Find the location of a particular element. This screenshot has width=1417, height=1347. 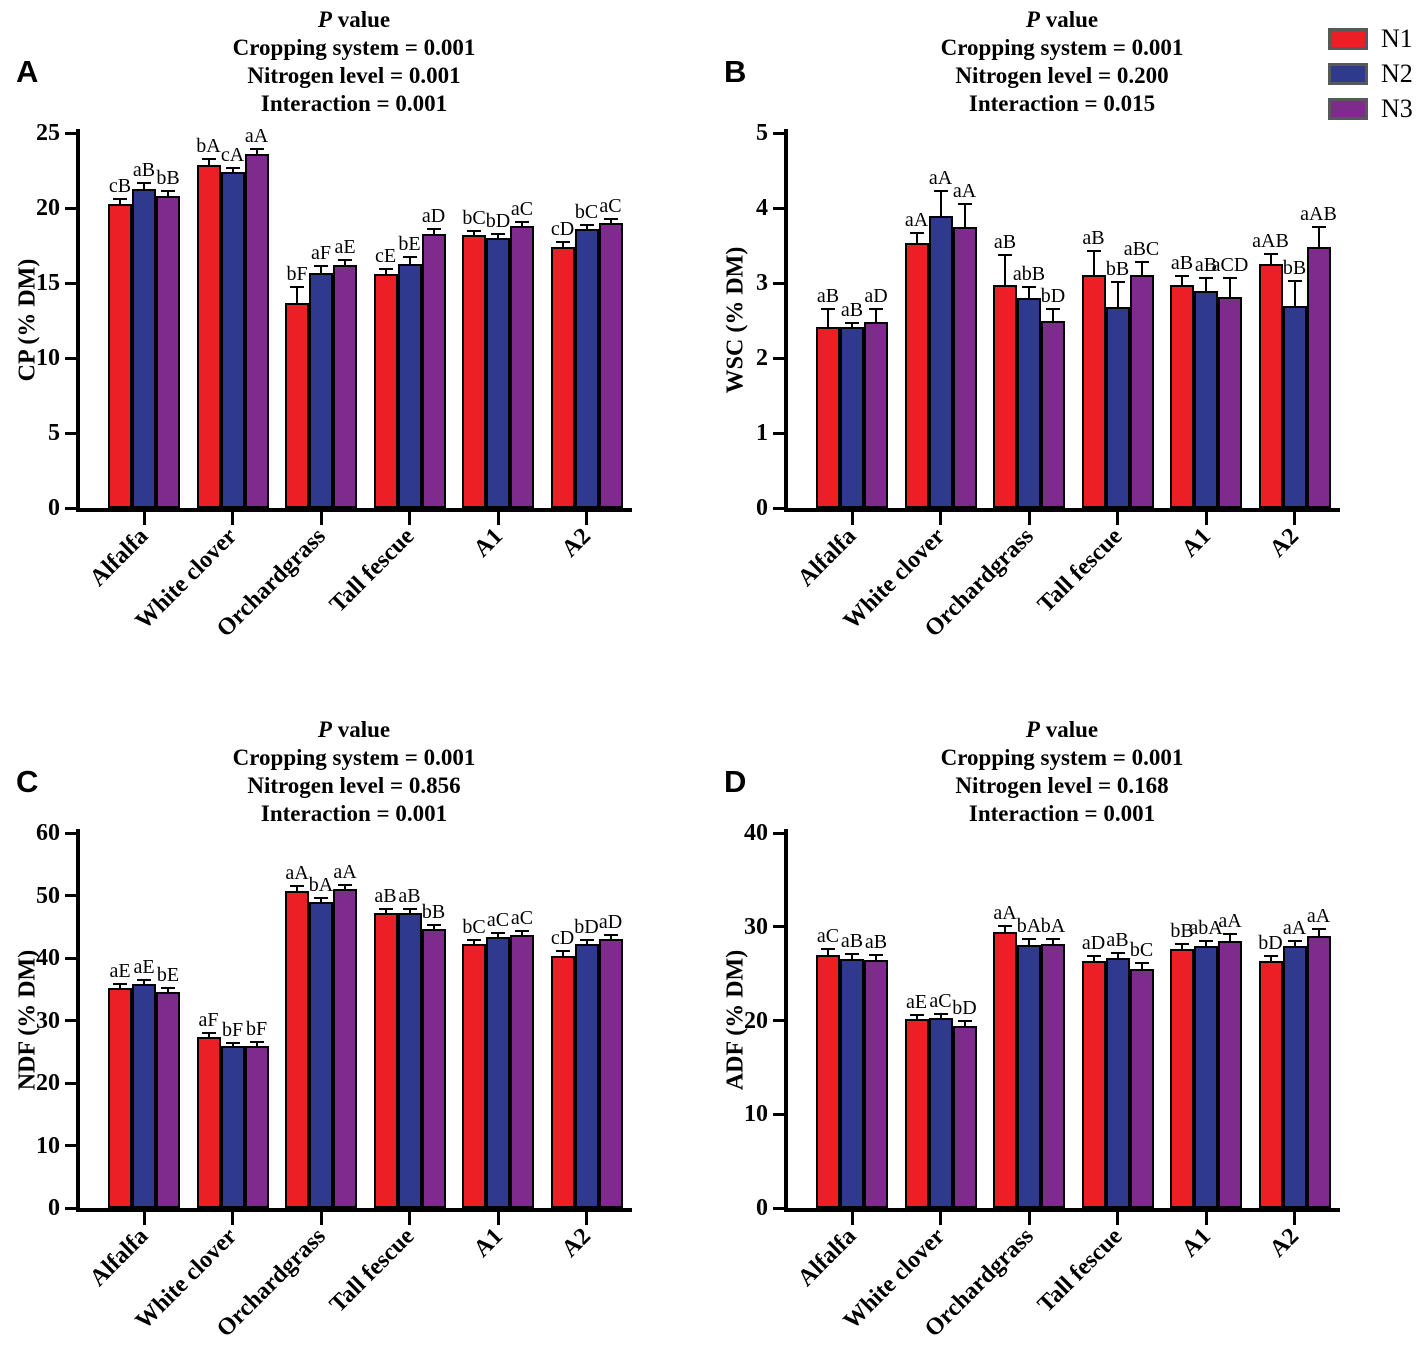

bar-n2-a2 is located at coordinates (1294, 1076).